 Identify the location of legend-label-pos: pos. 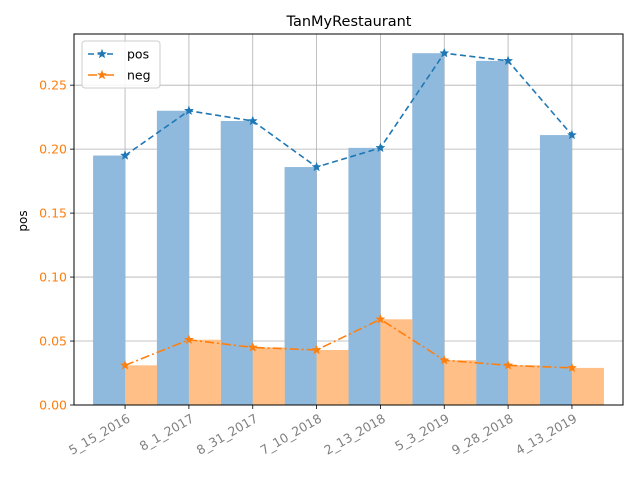
(138, 54).